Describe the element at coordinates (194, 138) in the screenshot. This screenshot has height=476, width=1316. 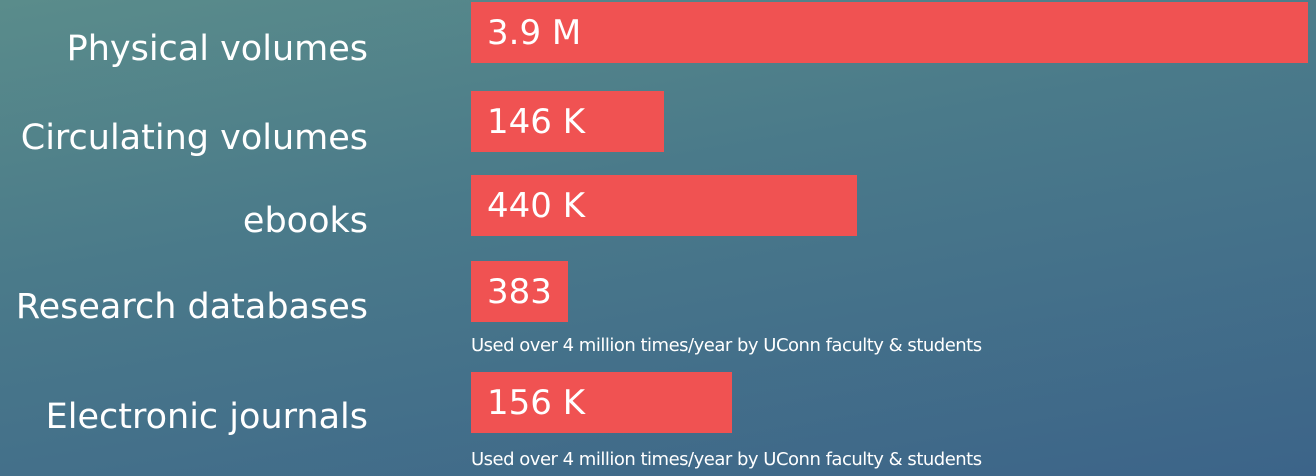
I see `row-label: Circulating volumes` at that location.